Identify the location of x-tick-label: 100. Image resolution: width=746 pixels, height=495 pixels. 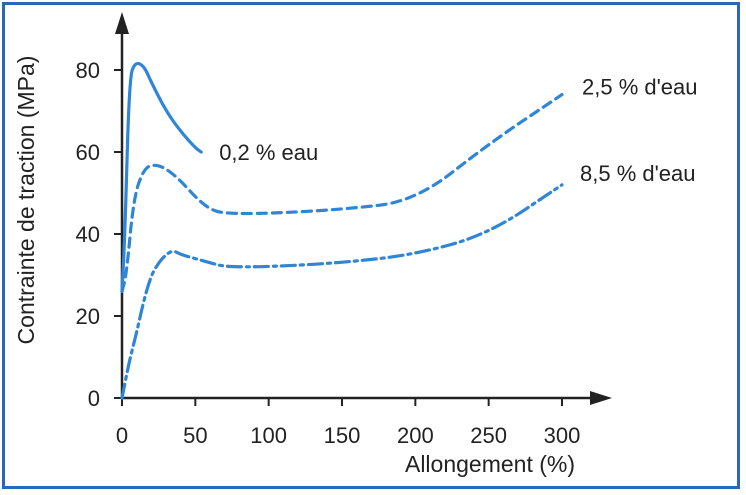
(268, 435).